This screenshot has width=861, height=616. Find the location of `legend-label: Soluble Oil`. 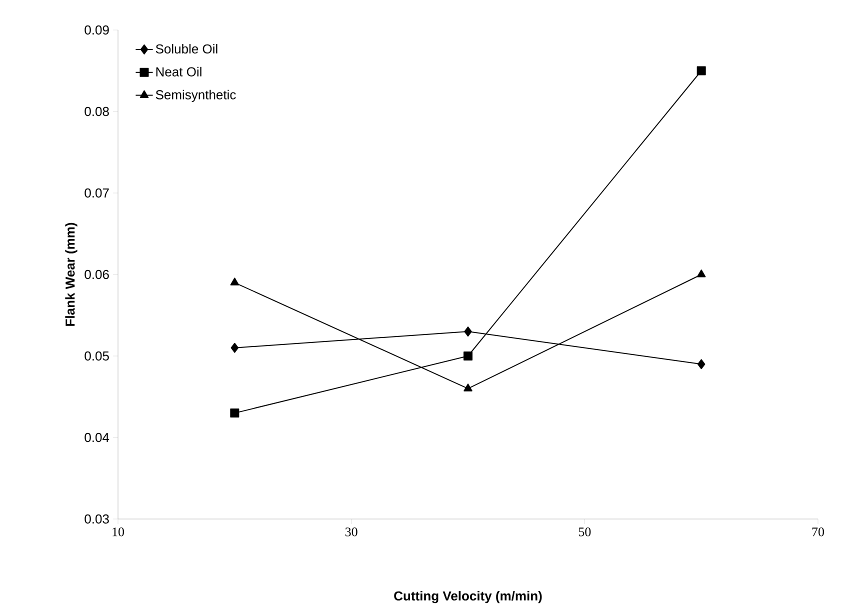

legend-label: Soluble Oil is located at coordinates (187, 49).